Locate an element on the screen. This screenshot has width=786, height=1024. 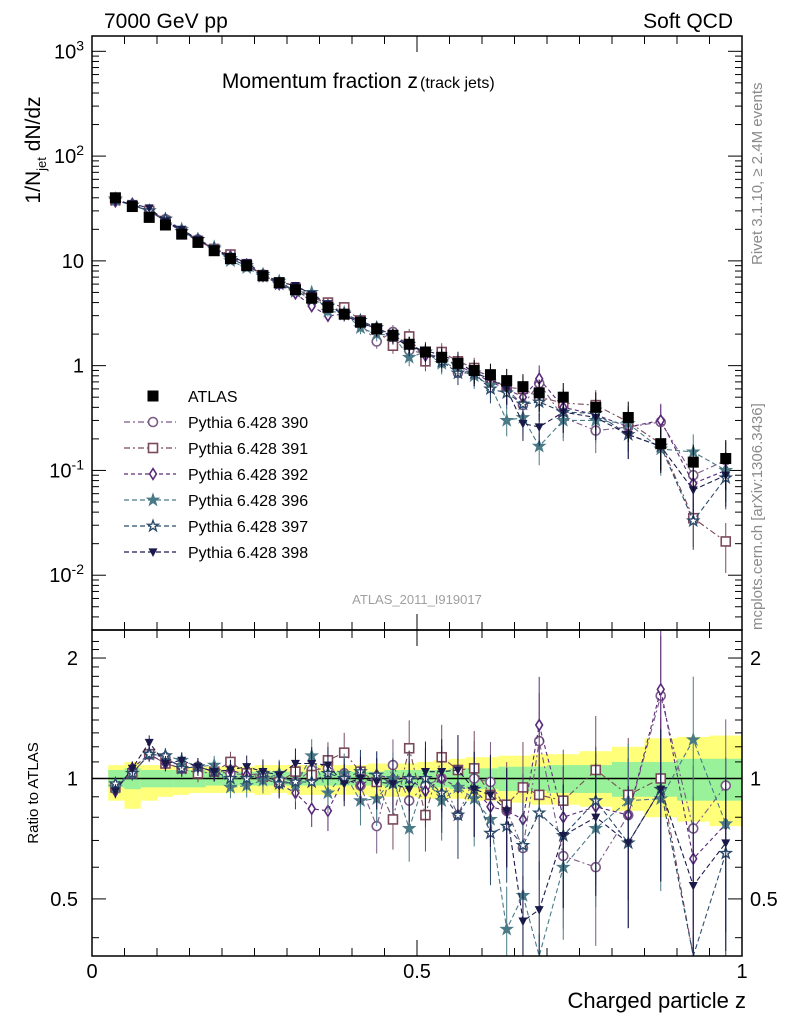
x-tick-label: 0.5 is located at coordinates (417, 972).